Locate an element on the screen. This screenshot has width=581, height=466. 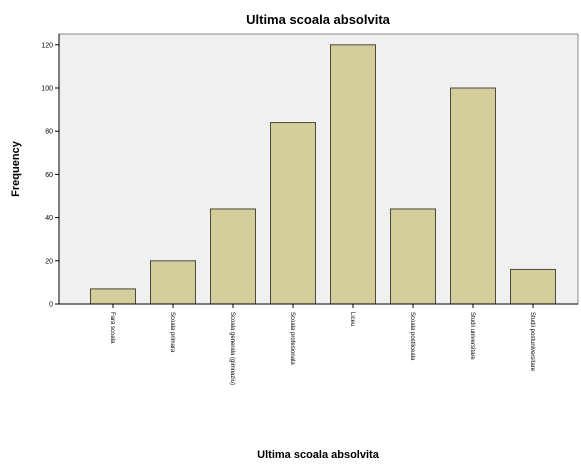
x-tick-label: Scoala primara is located at coordinates (172, 332).